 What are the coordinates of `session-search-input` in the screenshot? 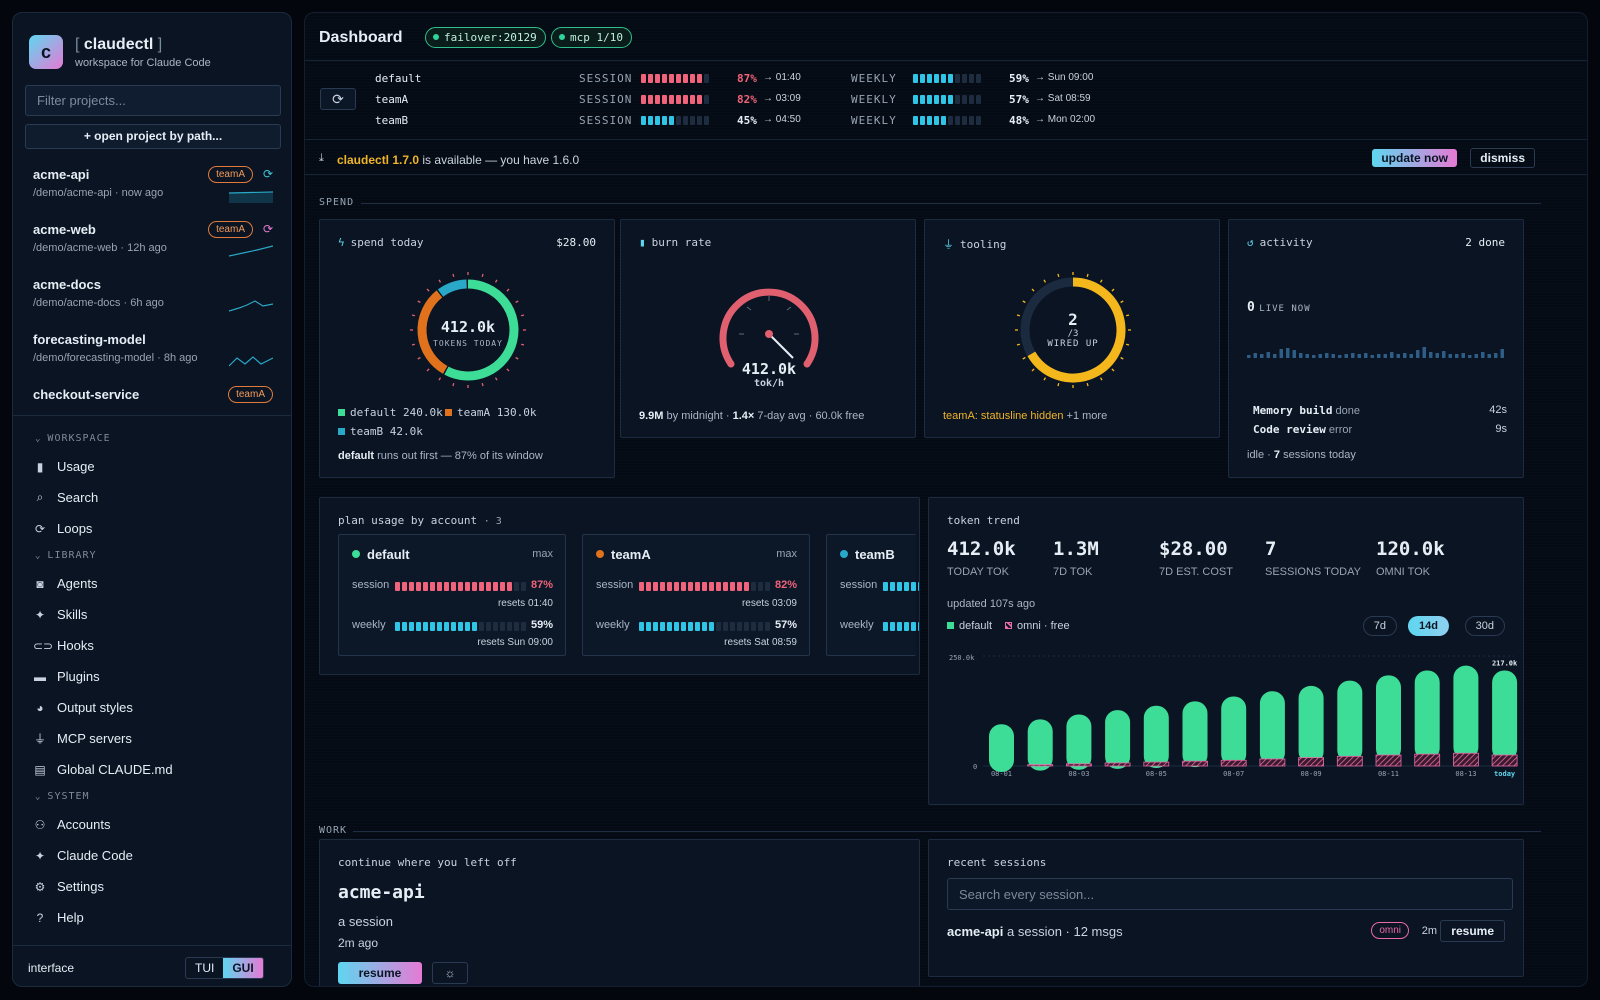 It's located at (1230, 894).